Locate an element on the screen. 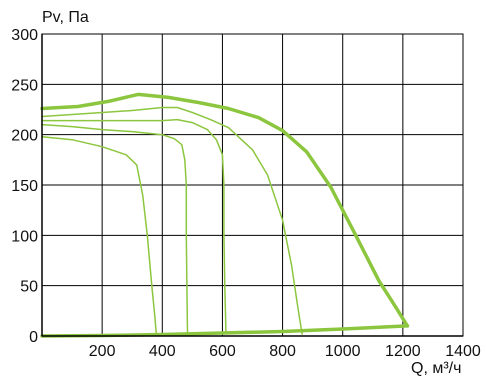 Image resolution: width=486 pixels, height=378 pixels. y-tick-label: 0 is located at coordinates (33, 337).